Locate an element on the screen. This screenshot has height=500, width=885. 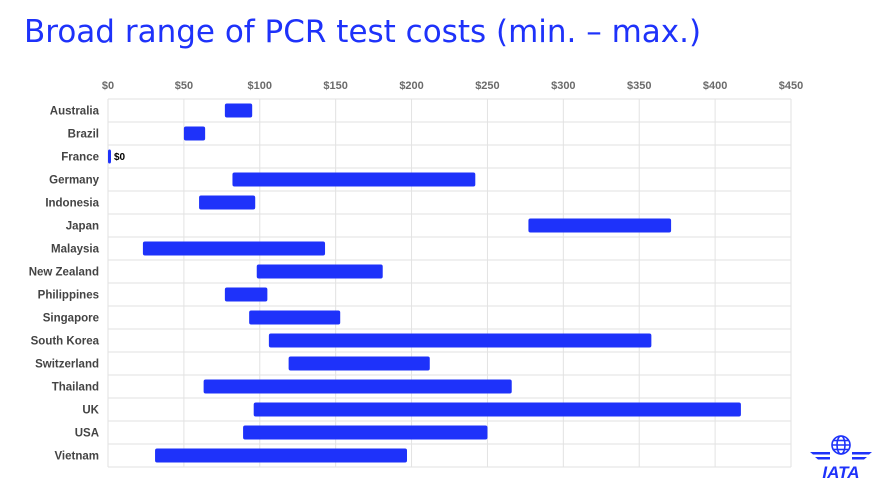
x-axis-ticks: $0 $50 $100 $150 $200 $250 $300 $350 $400 $450 is located at coordinates (452, 86).